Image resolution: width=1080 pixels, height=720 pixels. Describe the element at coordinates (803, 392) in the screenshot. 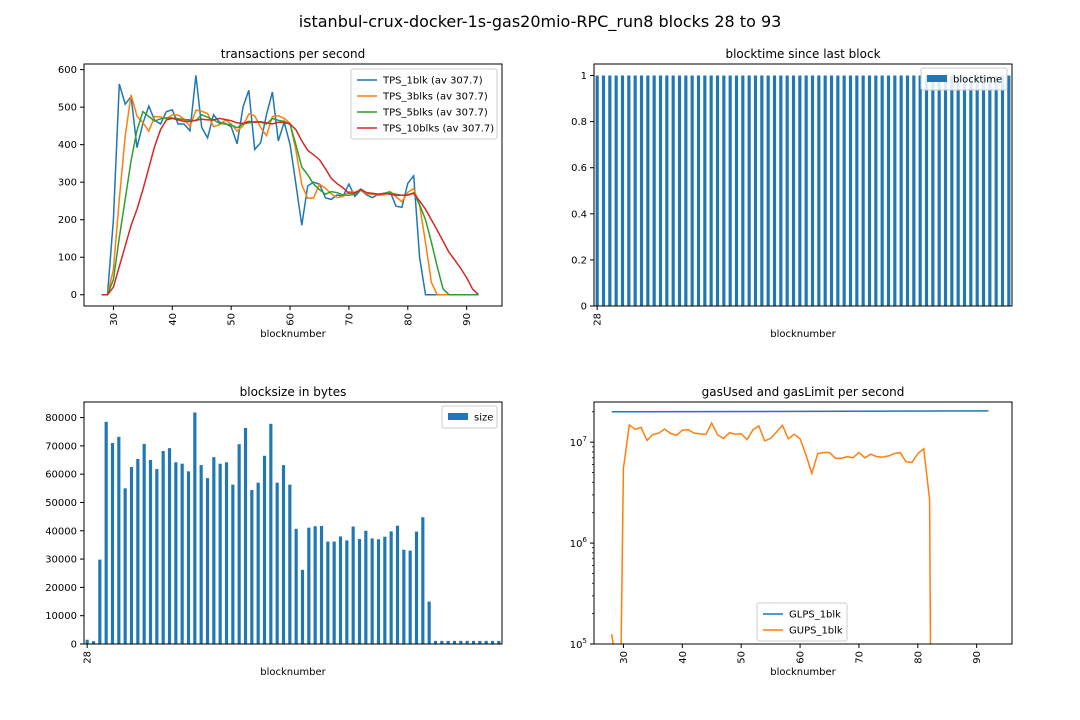

I see `chart-title-3: gasUsed and gasLimit per second` at that location.